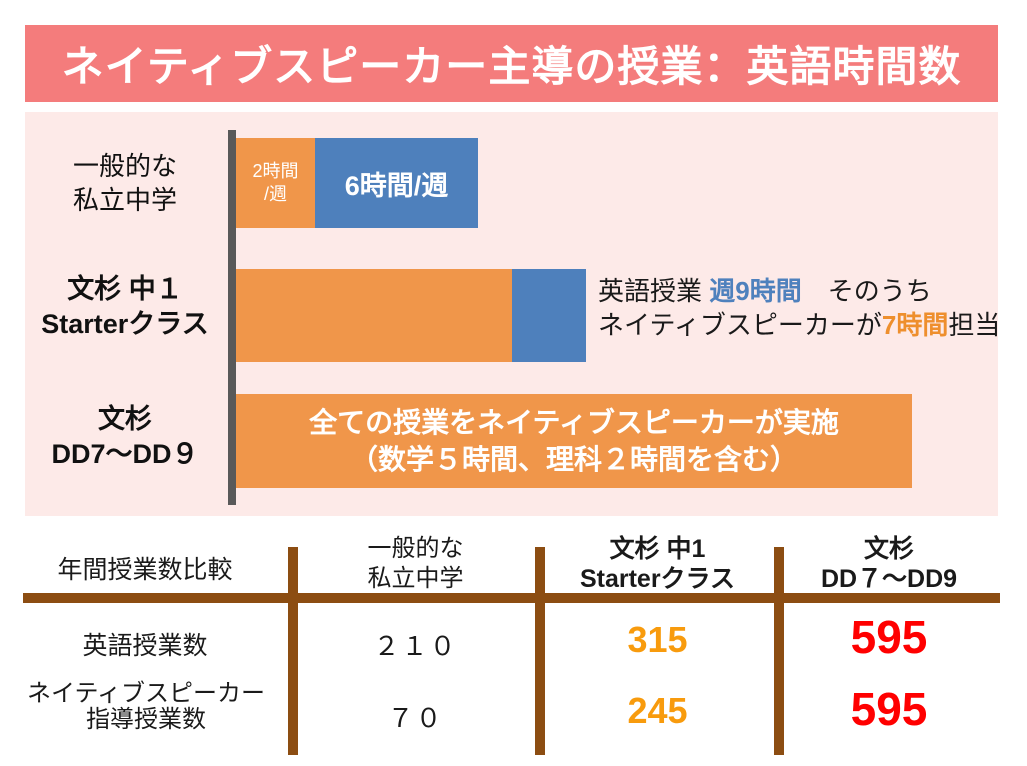  Describe the element at coordinates (511, 598) in the screenshot. I see `table-header-rule` at that location.